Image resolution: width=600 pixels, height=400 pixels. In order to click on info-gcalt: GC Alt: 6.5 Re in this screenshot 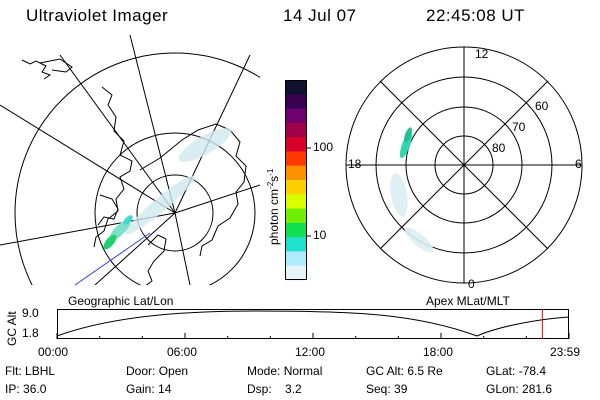, I will do `click(404, 371)`.